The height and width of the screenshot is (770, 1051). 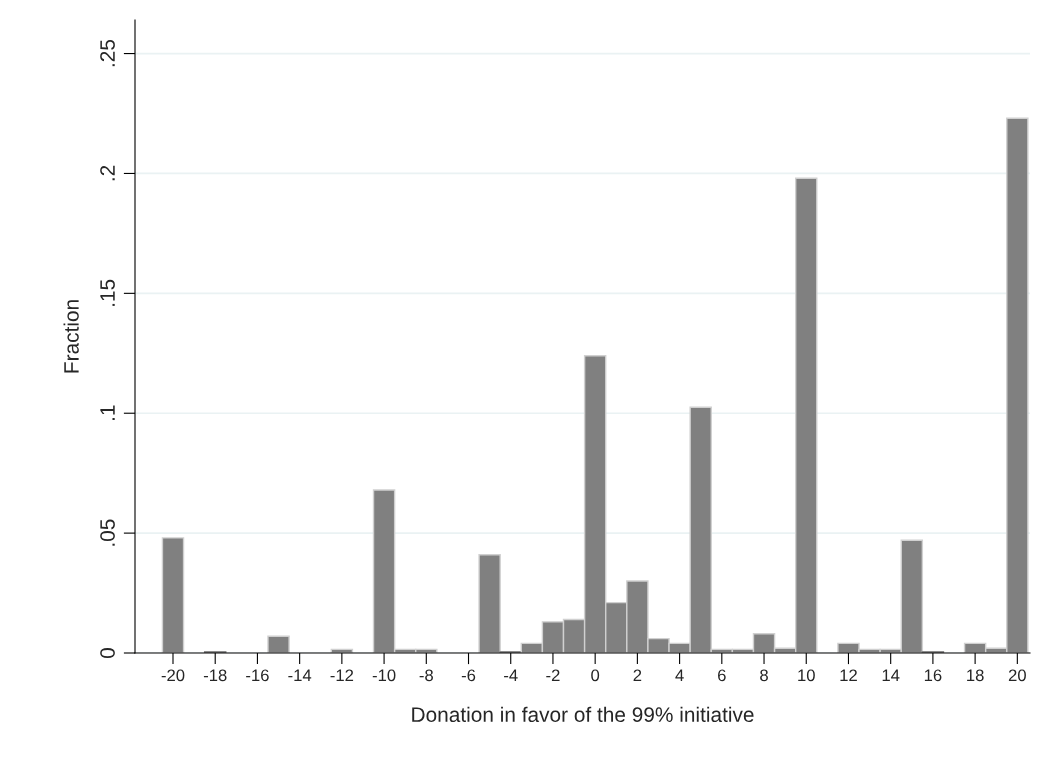 What do you see at coordinates (107, 413) in the screenshot?
I see `y-tick-label: .1` at bounding box center [107, 413].